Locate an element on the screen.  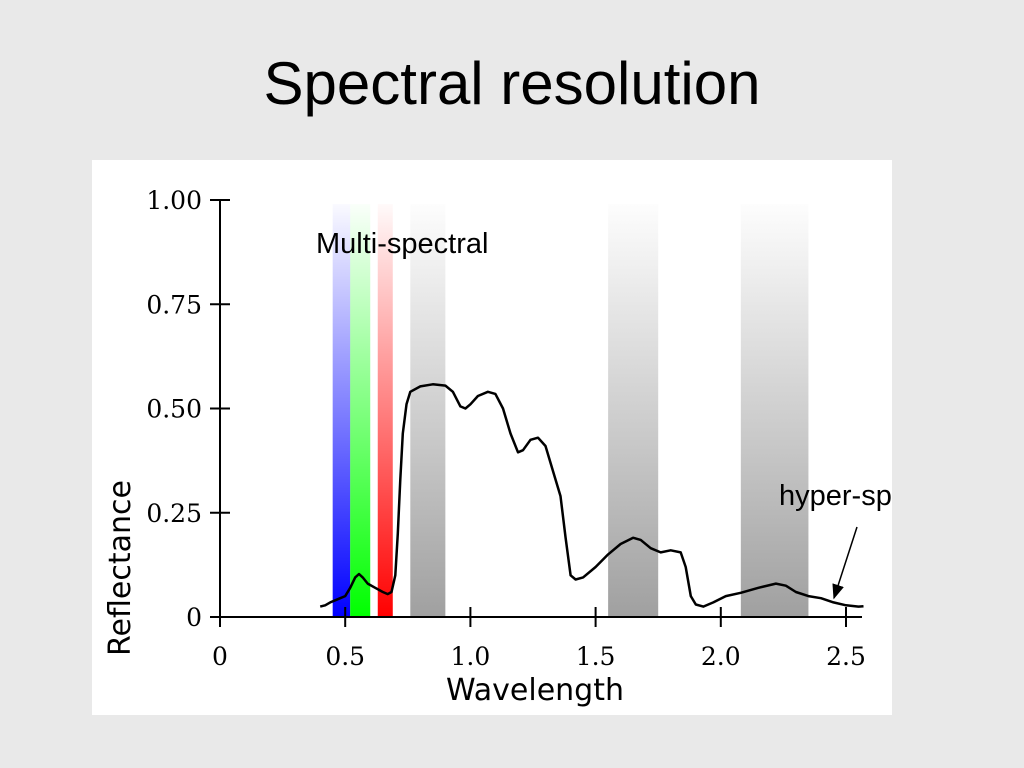
annotation-hyper-spectral: hyper-spectral is located at coordinates (835, 496).